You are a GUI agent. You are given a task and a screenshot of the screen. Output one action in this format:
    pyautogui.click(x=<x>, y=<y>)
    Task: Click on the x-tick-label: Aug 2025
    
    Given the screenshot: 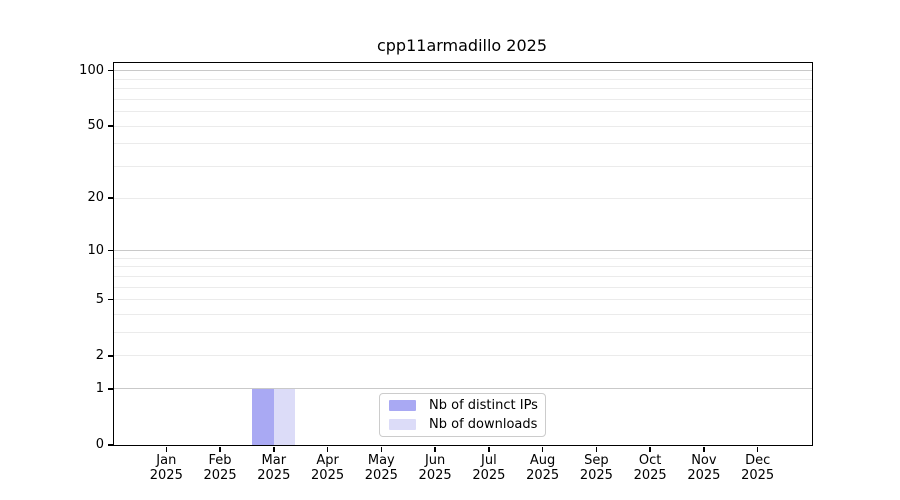 What is the action you would take?
    pyautogui.click(x=543, y=468)
    